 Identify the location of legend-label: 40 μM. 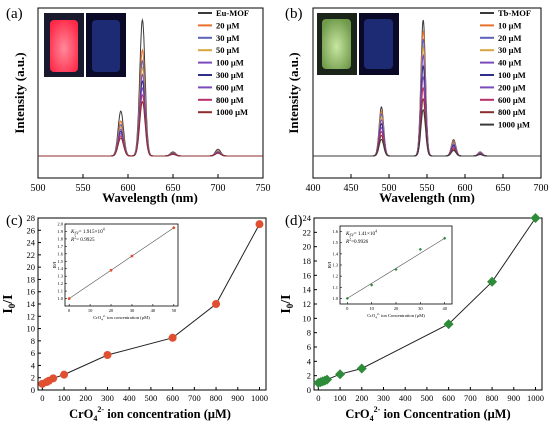
(509, 63).